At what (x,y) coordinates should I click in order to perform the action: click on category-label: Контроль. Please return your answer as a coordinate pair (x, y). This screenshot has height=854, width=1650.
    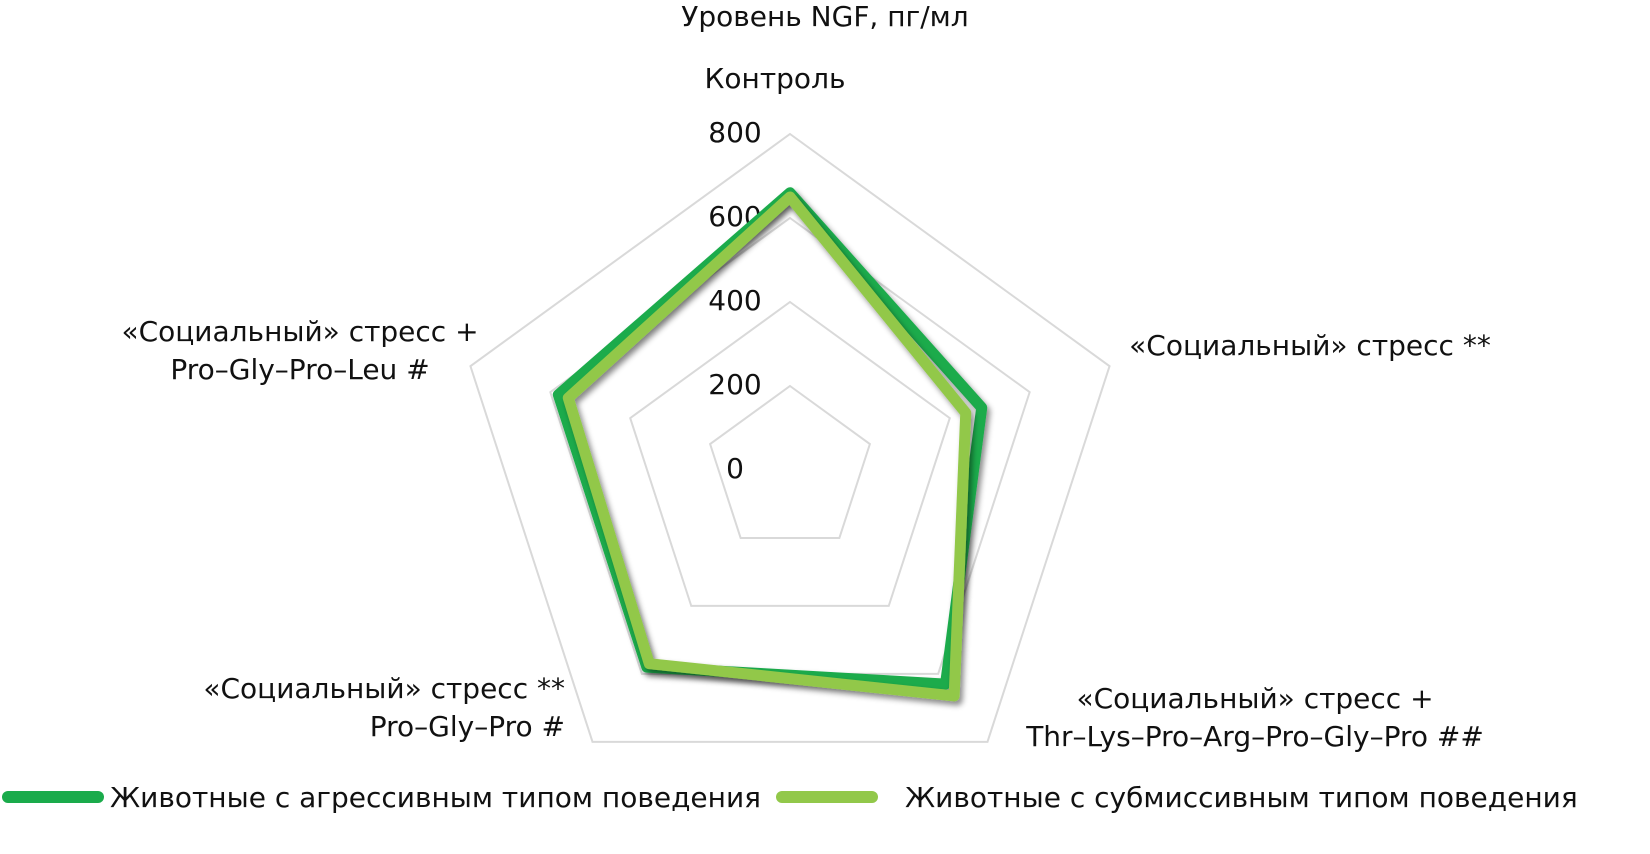
    Looking at the image, I should click on (775, 78).